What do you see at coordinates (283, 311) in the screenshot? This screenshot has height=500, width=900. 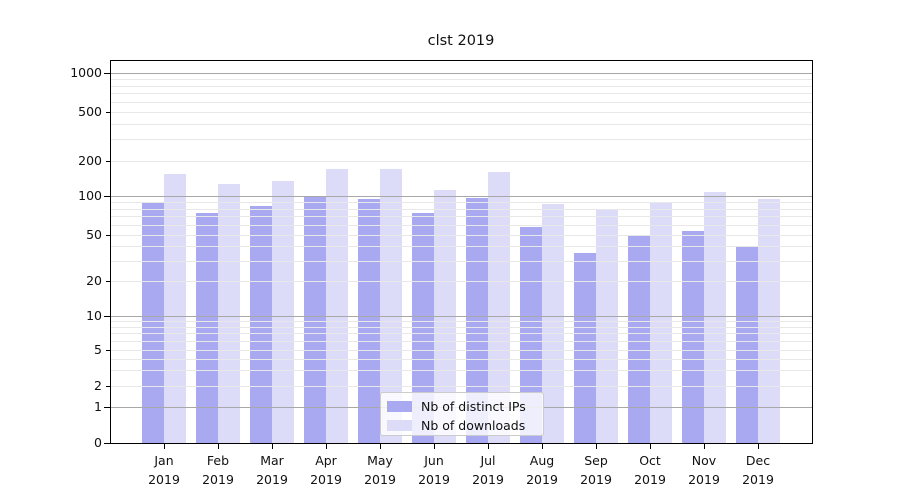 I see `bar-downloads-mar` at bounding box center [283, 311].